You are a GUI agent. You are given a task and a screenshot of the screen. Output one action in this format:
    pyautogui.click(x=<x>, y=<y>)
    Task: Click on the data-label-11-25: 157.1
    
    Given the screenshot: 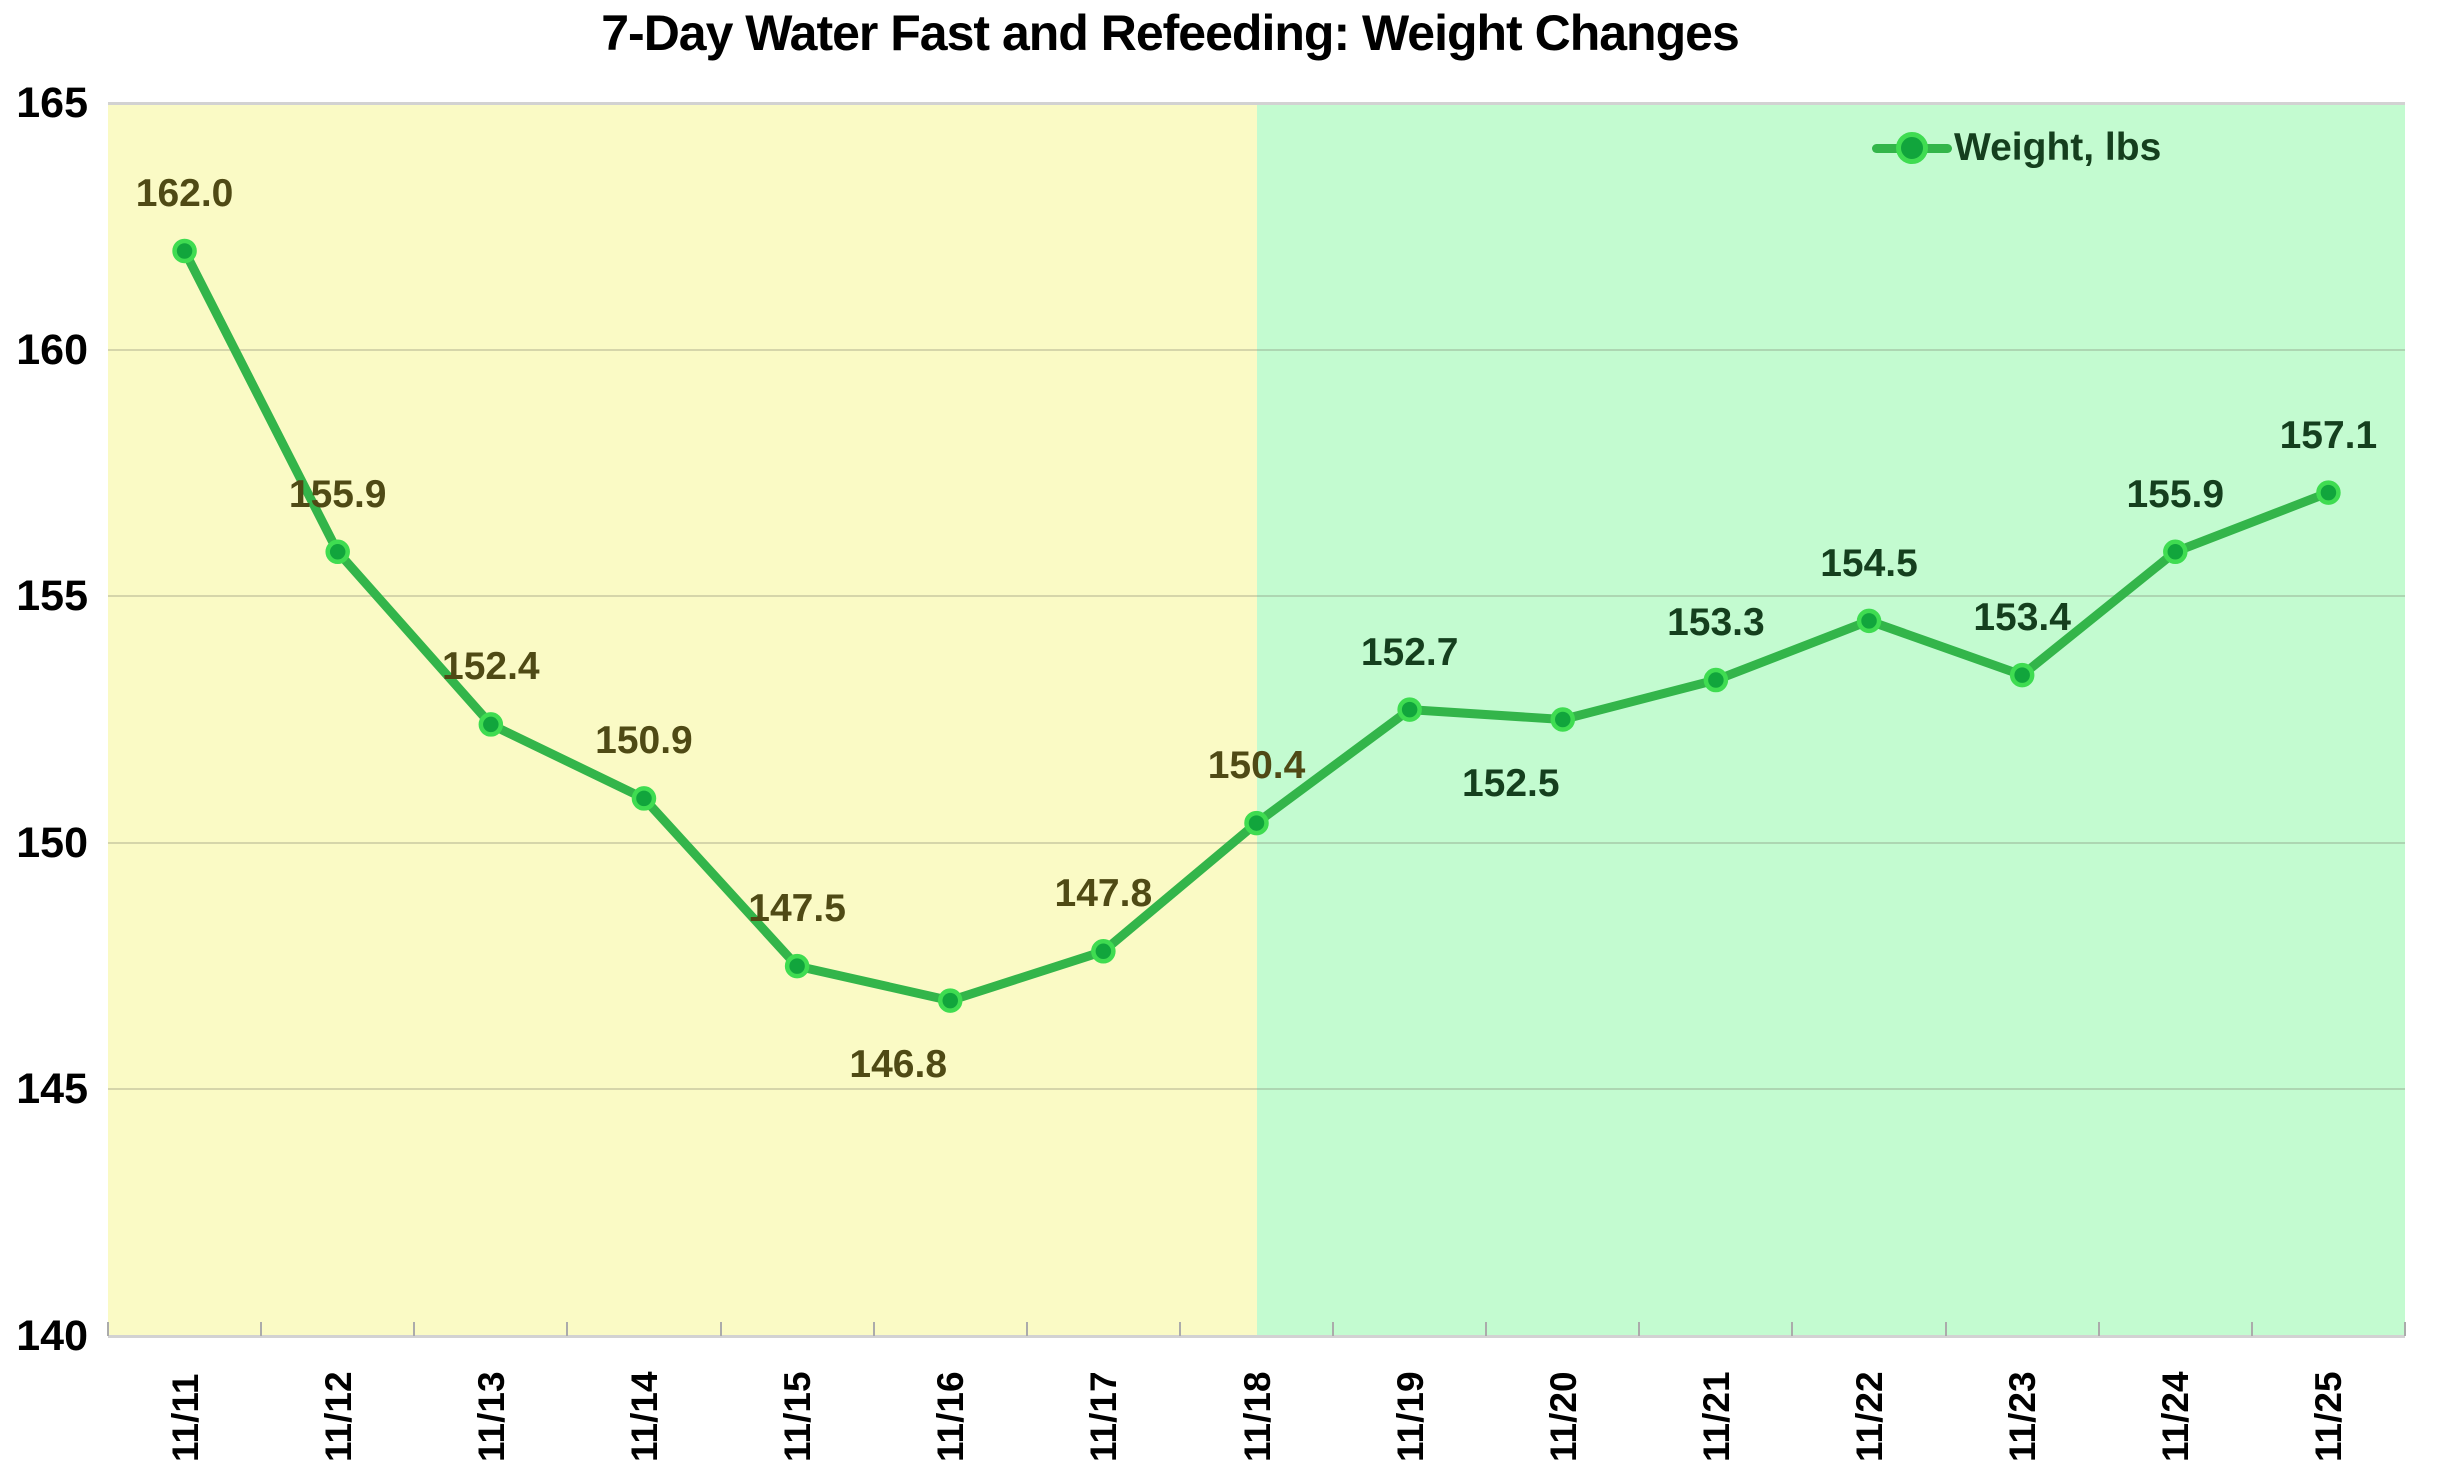 What is the action you would take?
    pyautogui.click(x=2328, y=435)
    